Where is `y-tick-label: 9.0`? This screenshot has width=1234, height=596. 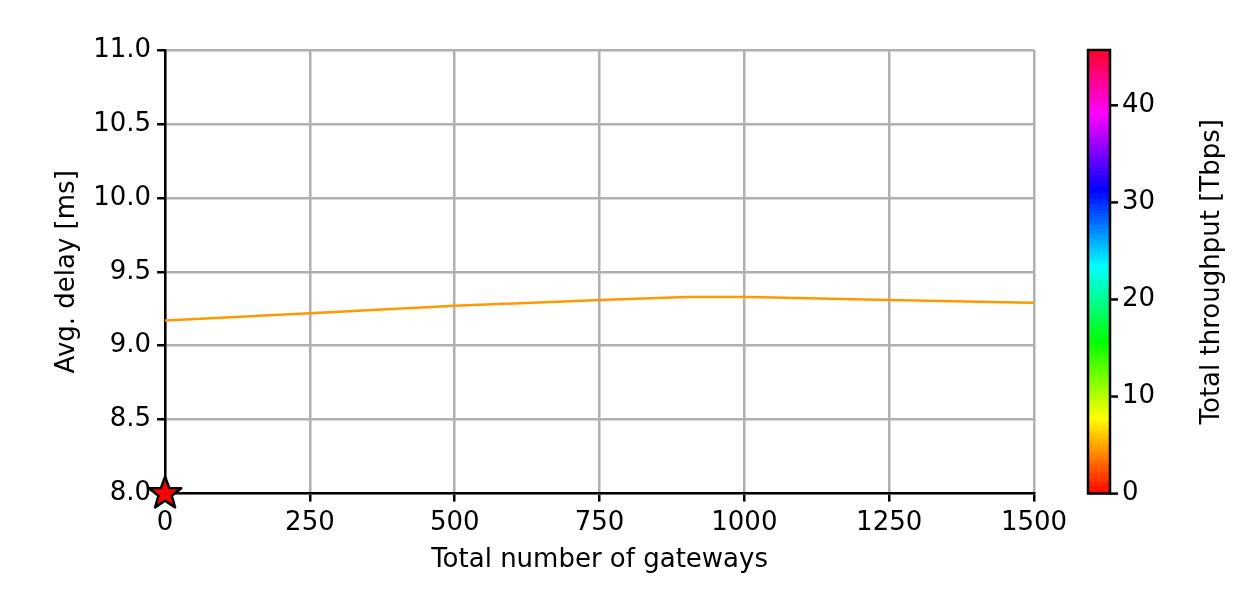
y-tick-label: 9.0 is located at coordinates (130, 343).